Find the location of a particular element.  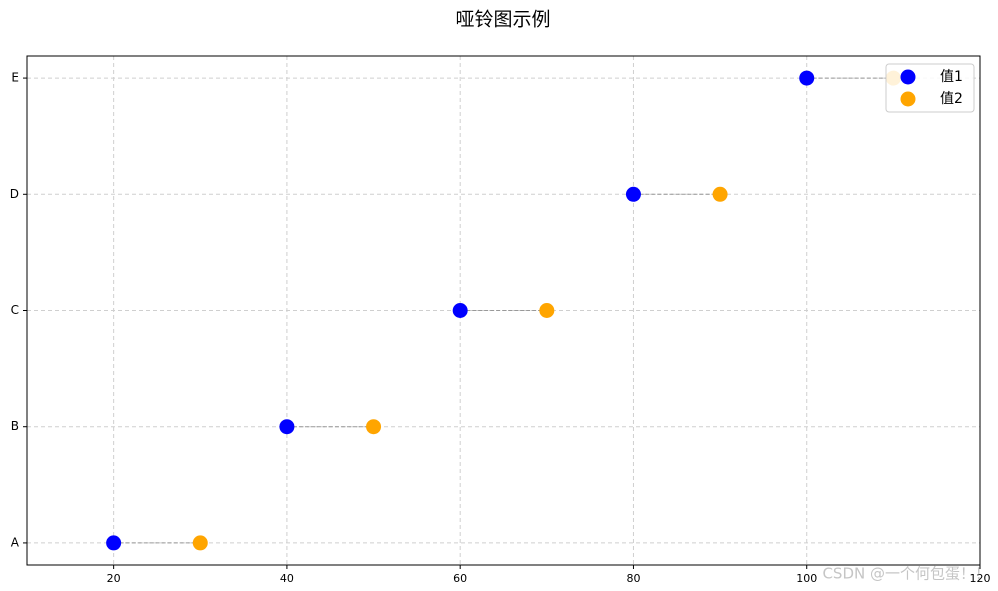

x-tick-label: 40 is located at coordinates (287, 578).